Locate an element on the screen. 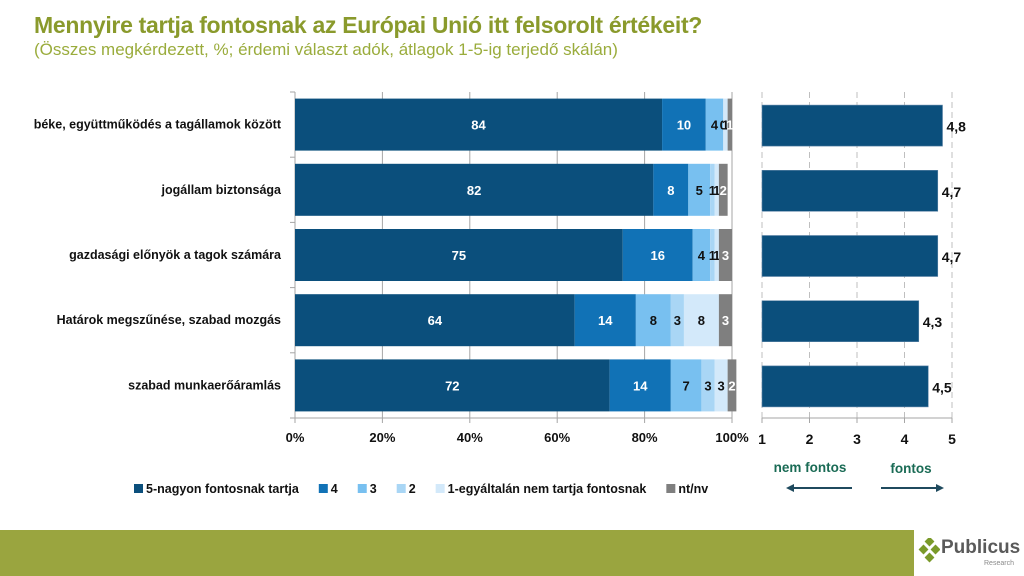  not-important-label: nem fontos is located at coordinates (810, 467).